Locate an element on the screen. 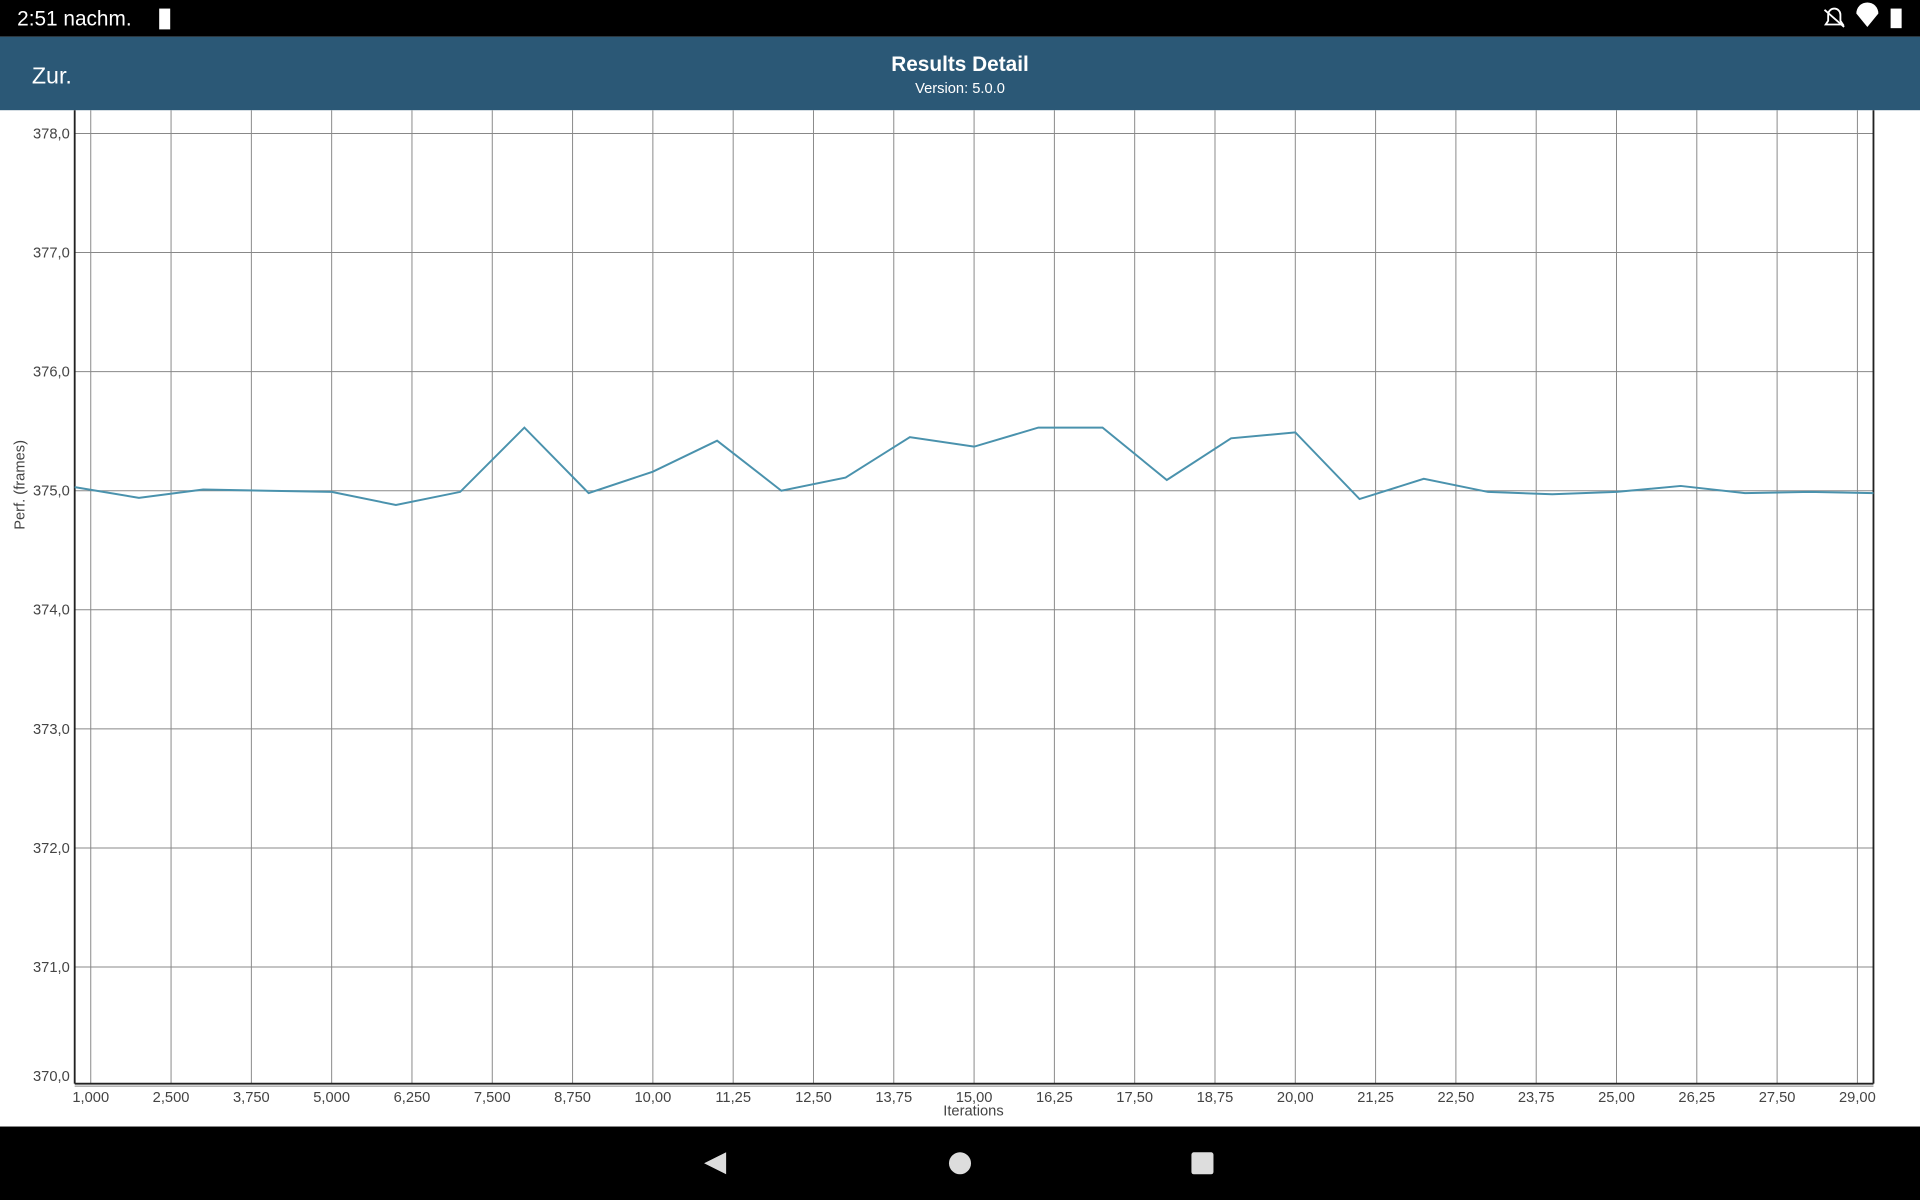 This screenshot has width=1920, height=1204. x-tick-label: 5,000 is located at coordinates (331, 1098).